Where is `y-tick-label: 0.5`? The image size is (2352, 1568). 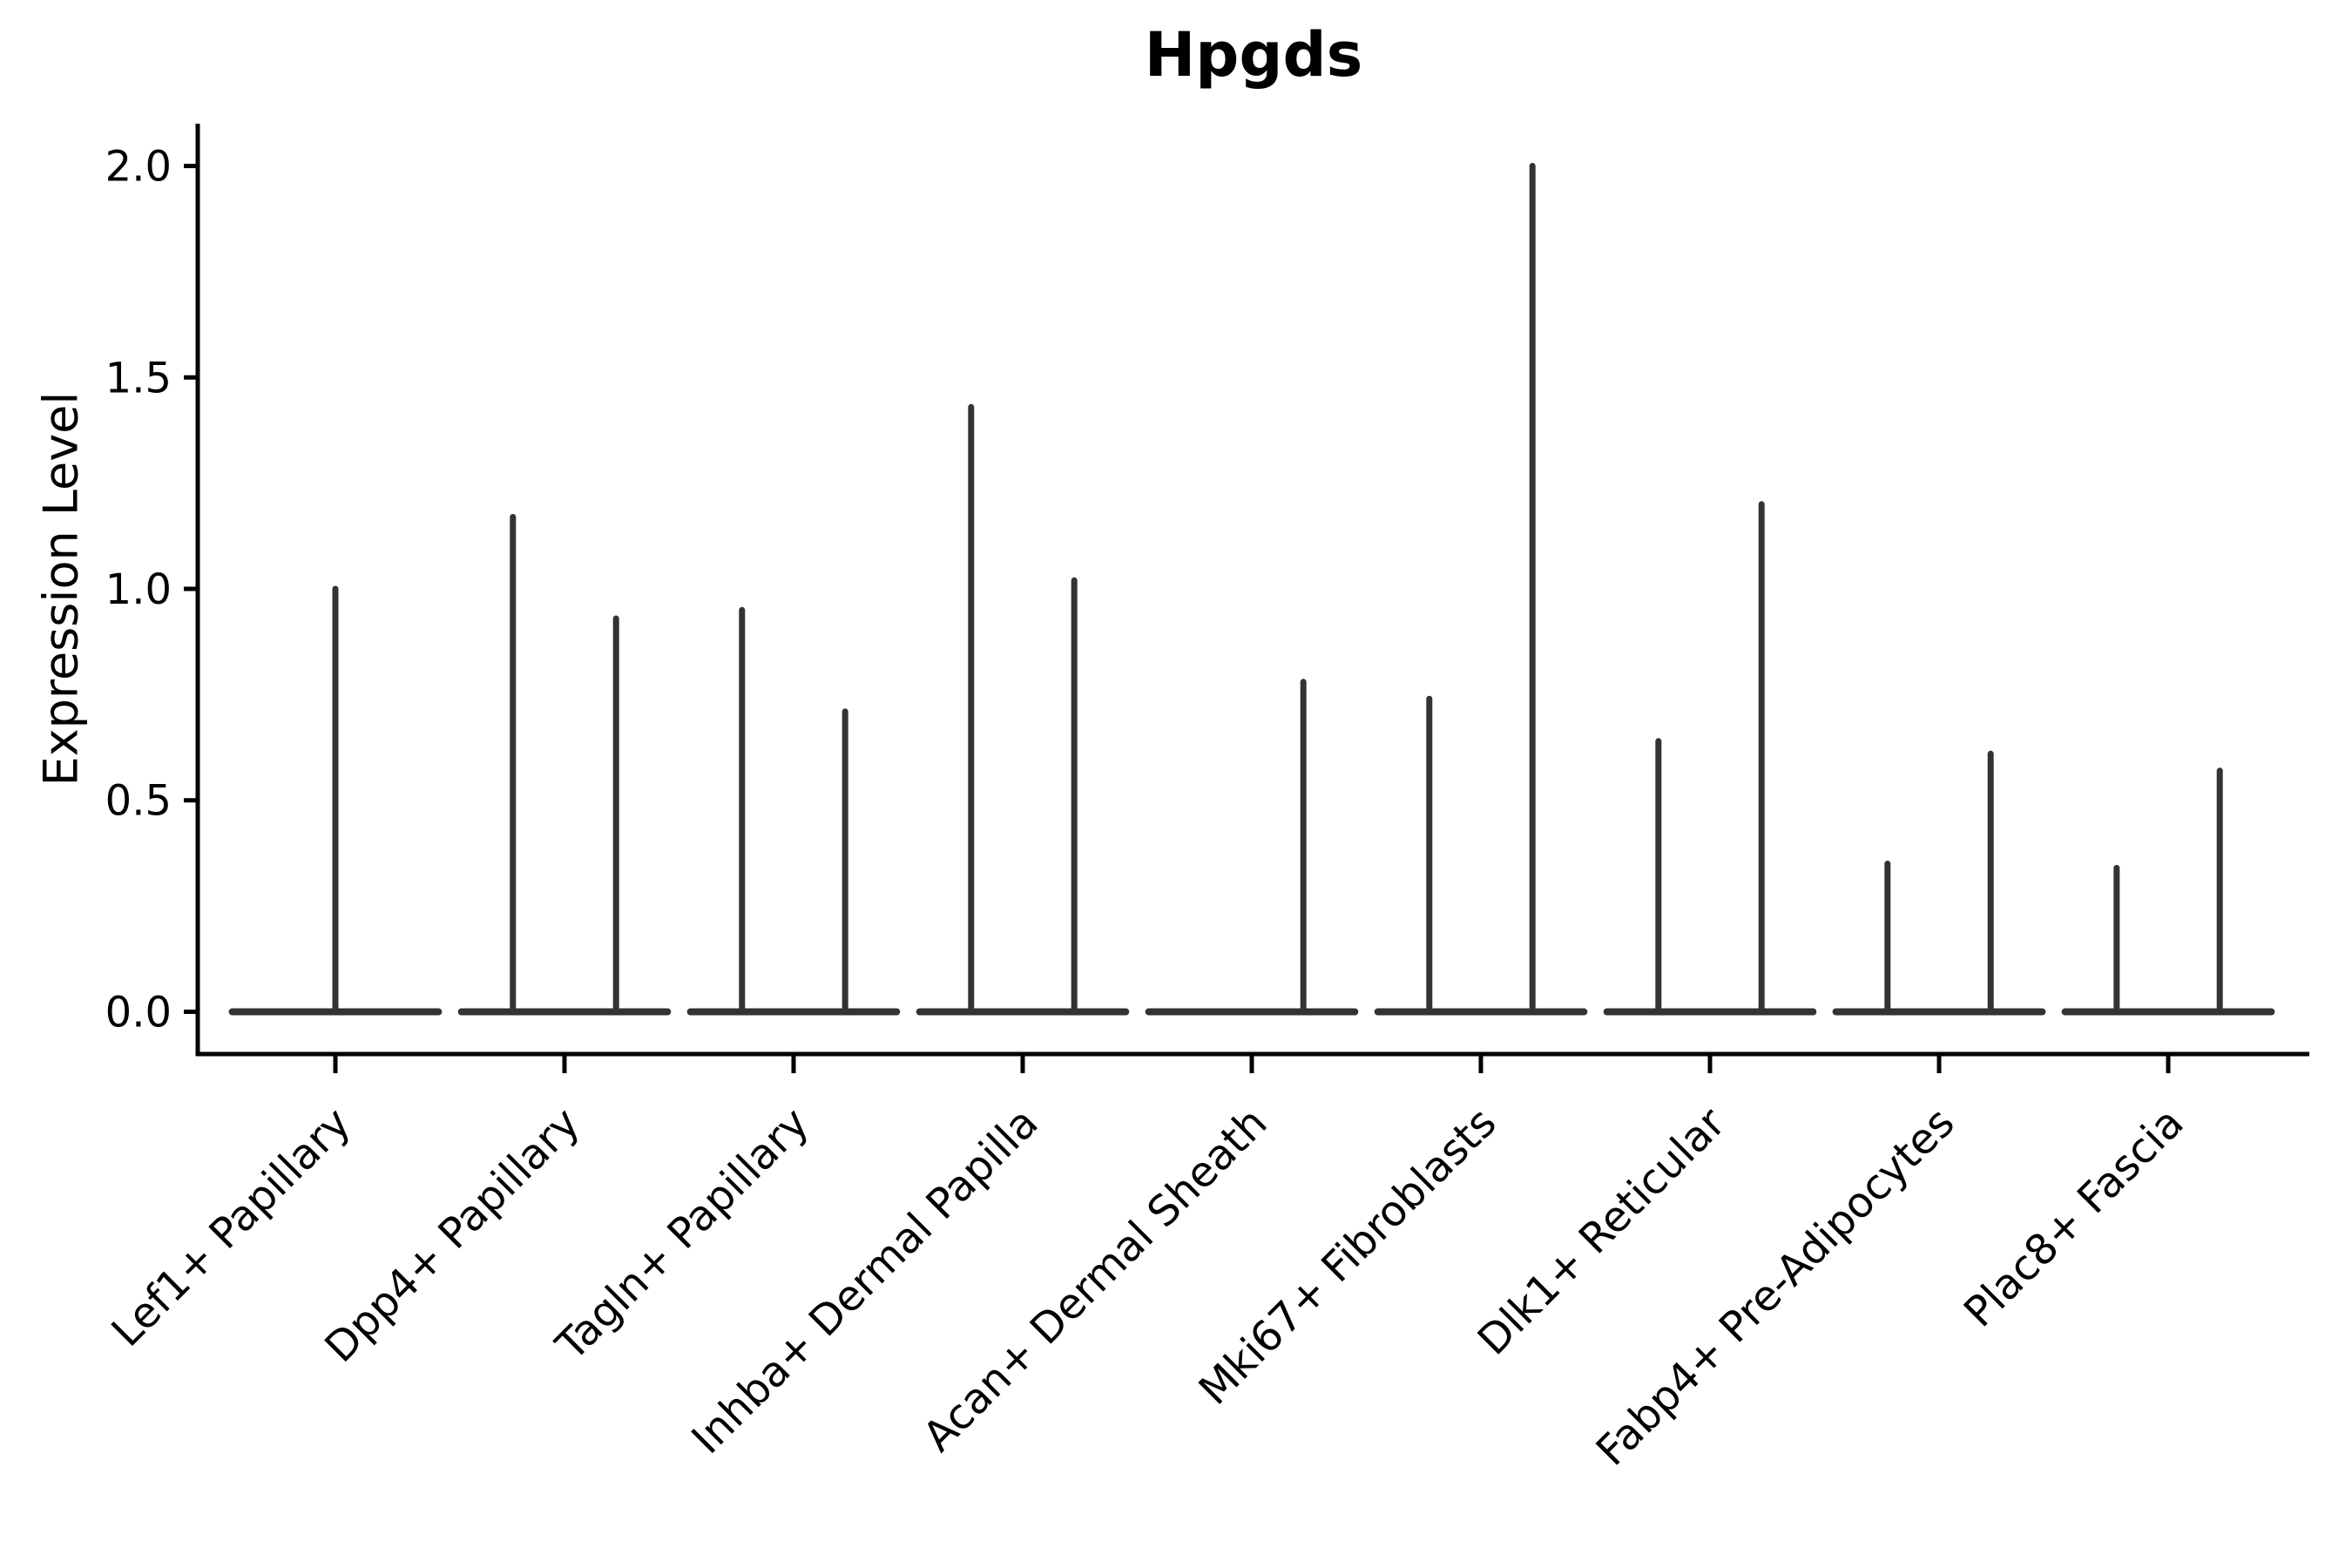 y-tick-label: 0.5 is located at coordinates (138, 801).